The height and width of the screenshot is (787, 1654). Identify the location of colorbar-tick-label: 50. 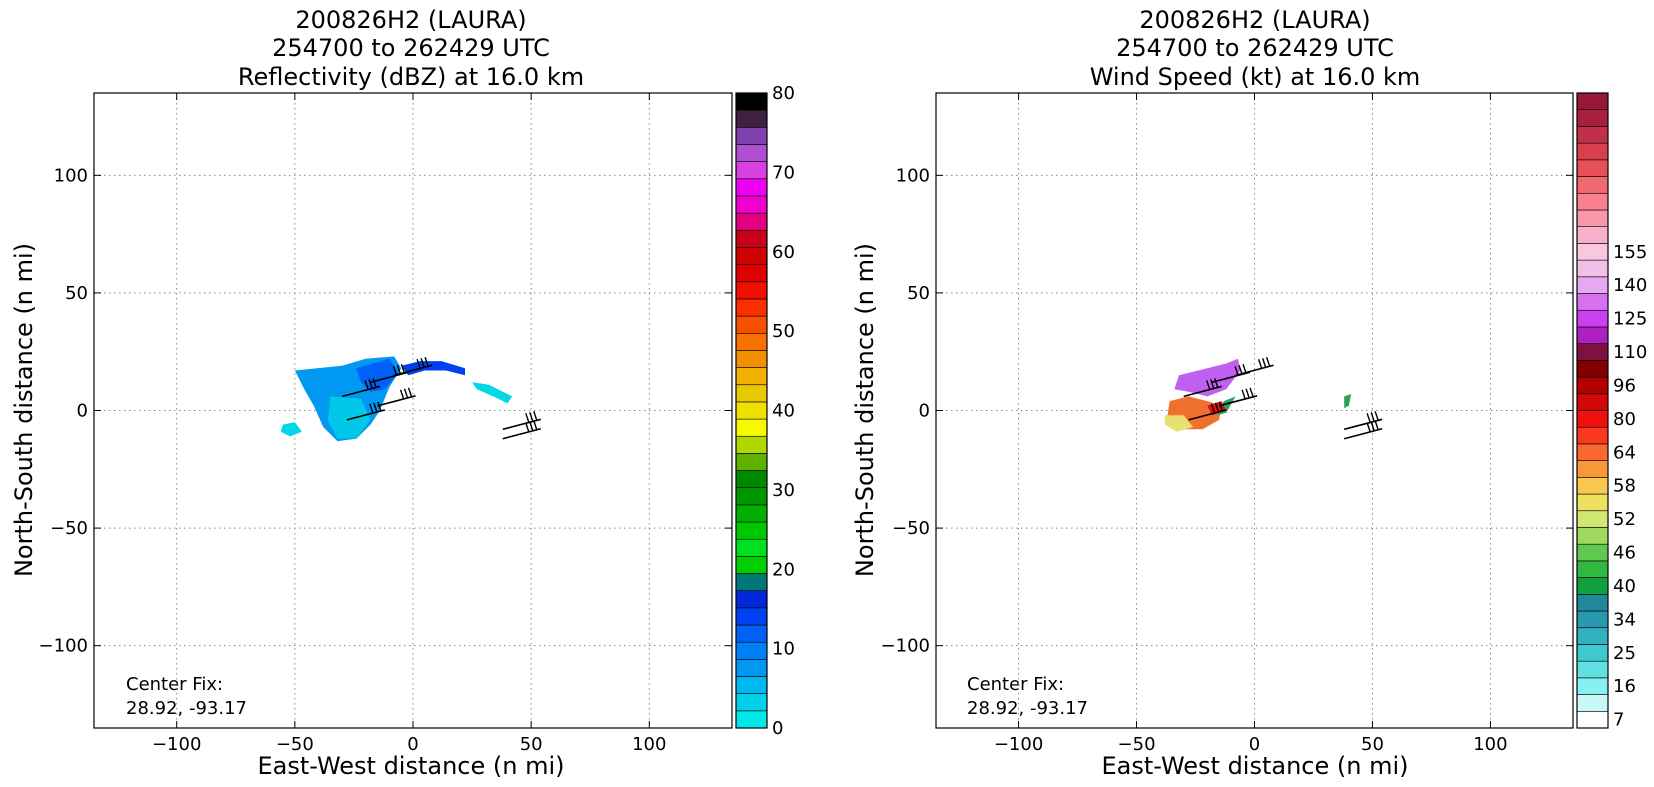
(783, 331).